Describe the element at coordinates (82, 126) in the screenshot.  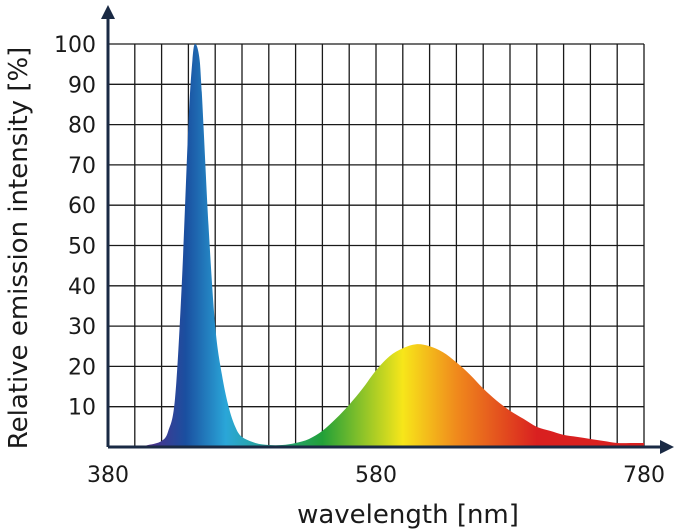
I see `y-tick-label-80: 80` at that location.